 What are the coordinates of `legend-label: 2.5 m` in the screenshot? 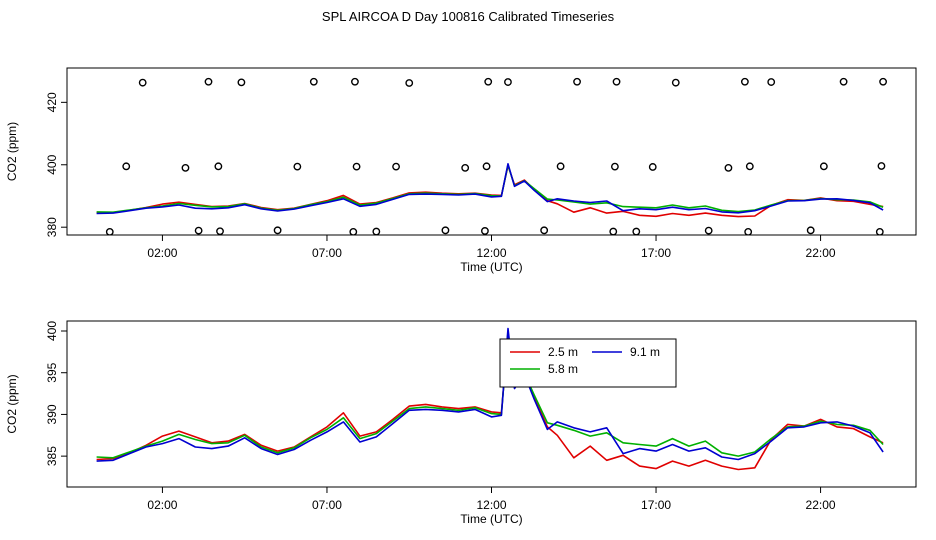 It's located at (563, 352).